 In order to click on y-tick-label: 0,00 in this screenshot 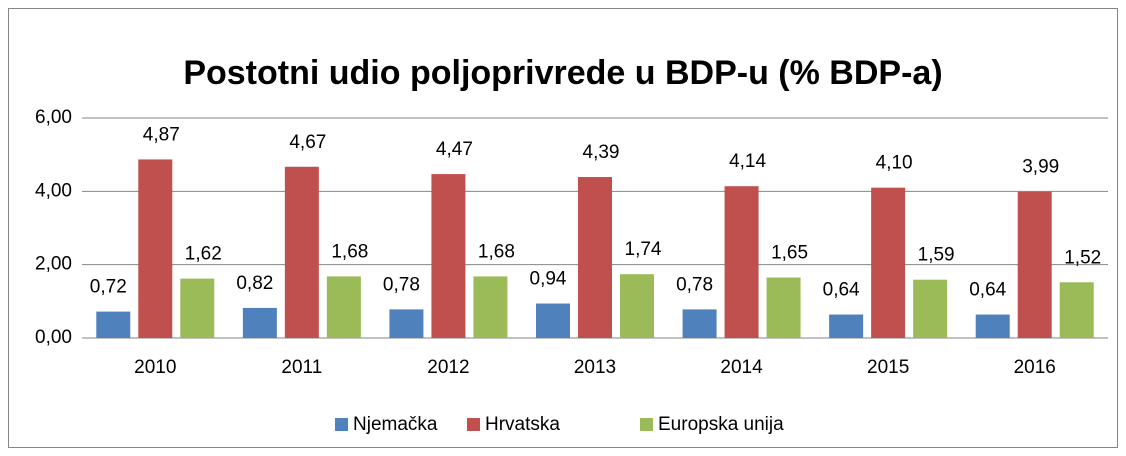, I will do `click(53, 337)`.